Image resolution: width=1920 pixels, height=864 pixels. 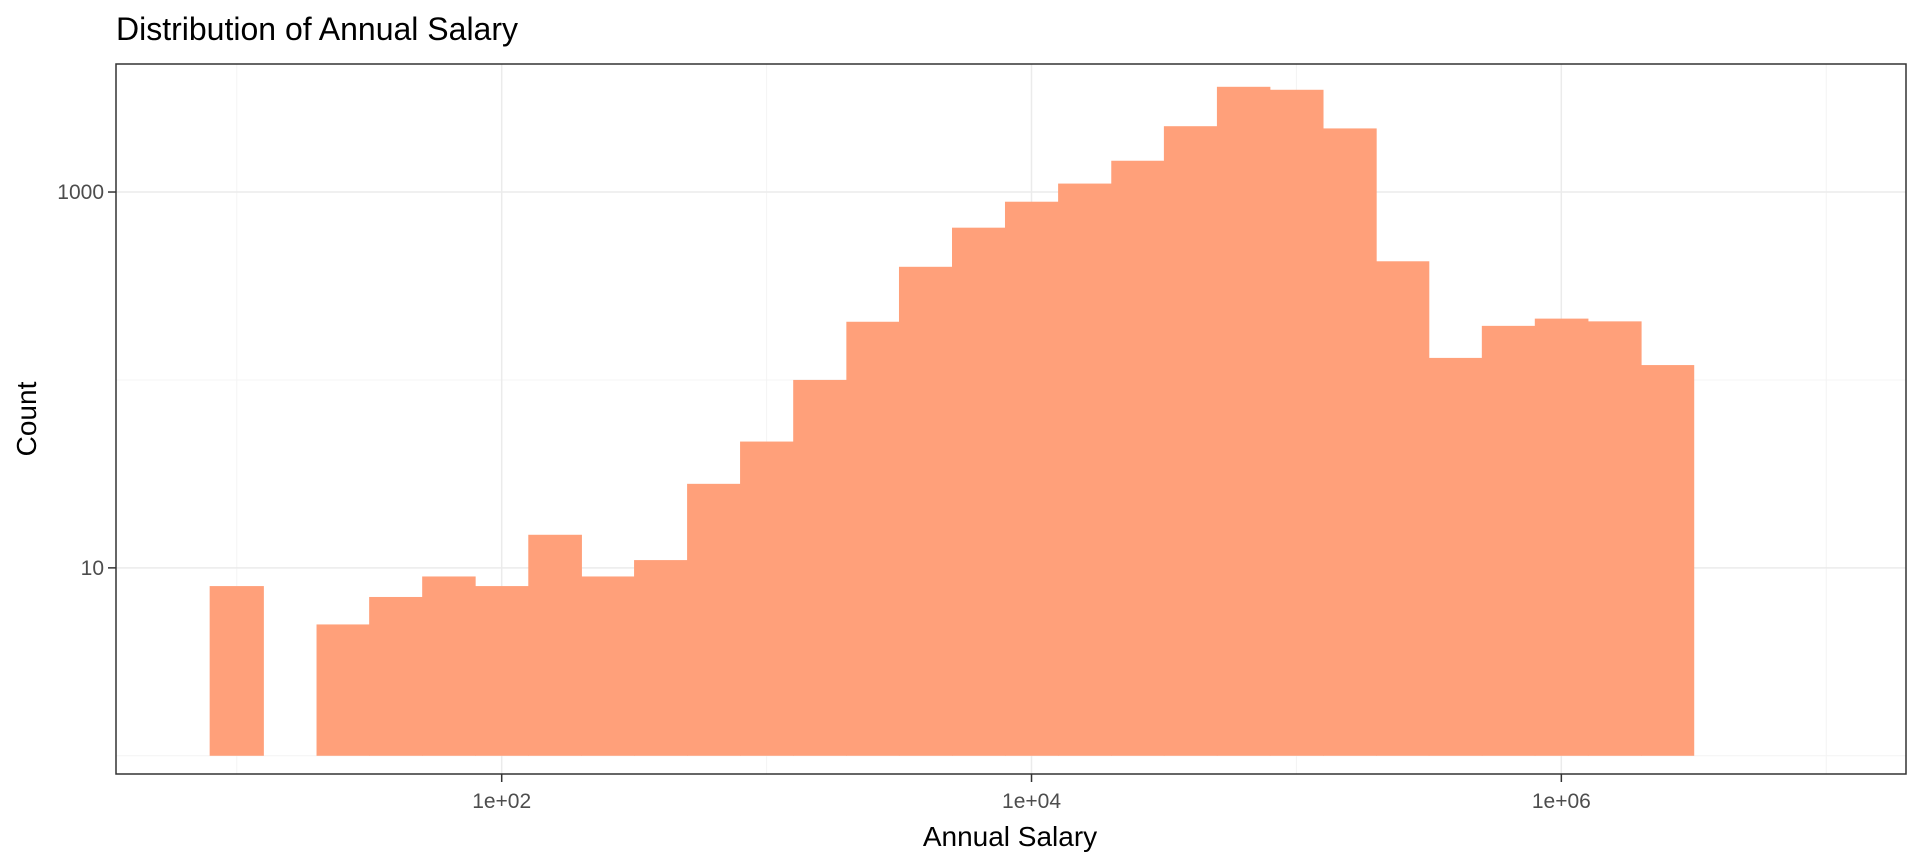 What do you see at coordinates (86, 380) in the screenshot?
I see `y-axis-ticks: 10 1000` at bounding box center [86, 380].